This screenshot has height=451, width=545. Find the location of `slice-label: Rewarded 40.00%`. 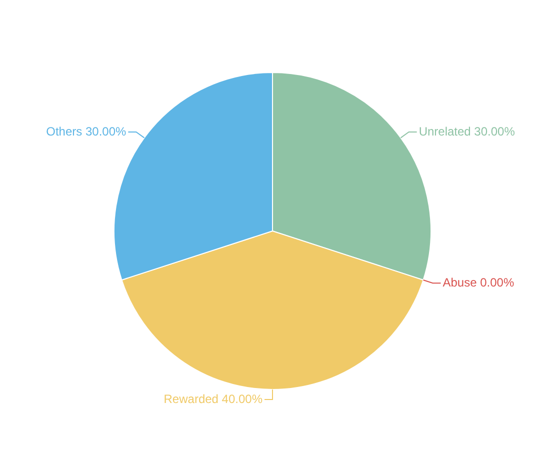

slice-label: Rewarded 40.00% is located at coordinates (213, 399).